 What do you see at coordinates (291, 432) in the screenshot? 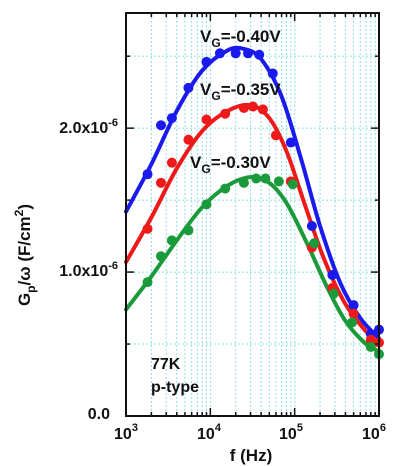
I see `x-tick-label: 10⁵` at bounding box center [291, 432].